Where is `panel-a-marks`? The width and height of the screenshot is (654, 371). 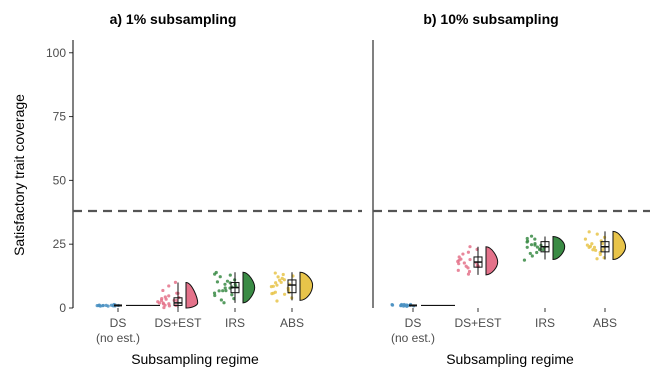
panel-a-marks is located at coordinates (204, 290).